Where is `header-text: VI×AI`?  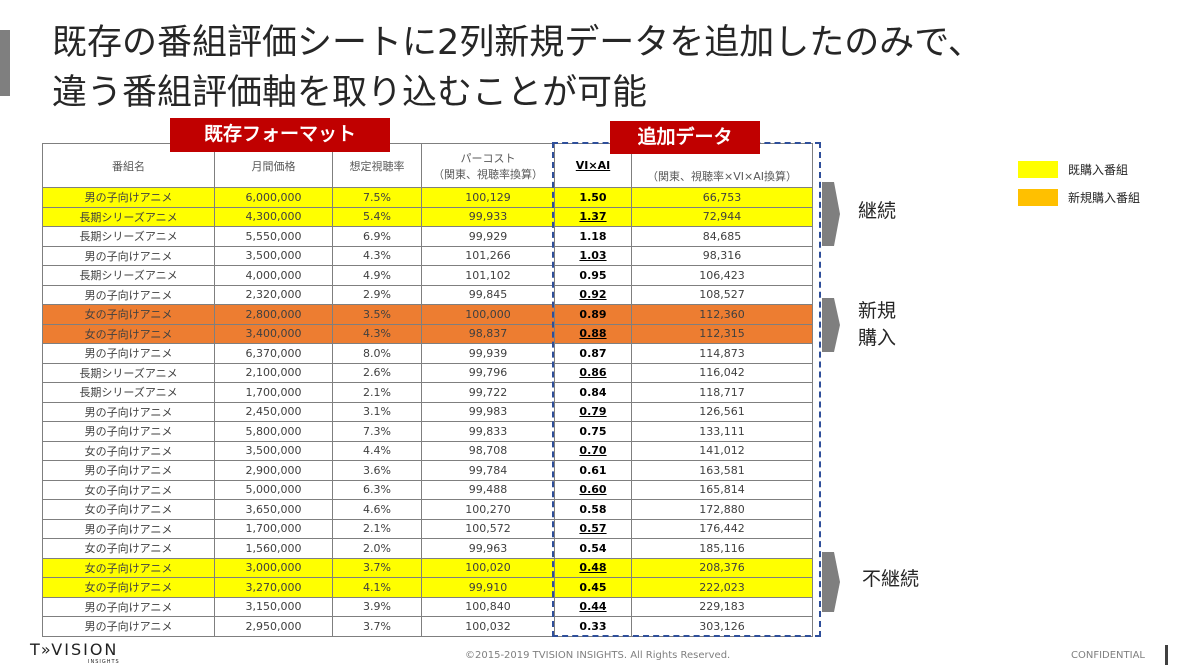 header-text: VI×AI is located at coordinates (593, 165).